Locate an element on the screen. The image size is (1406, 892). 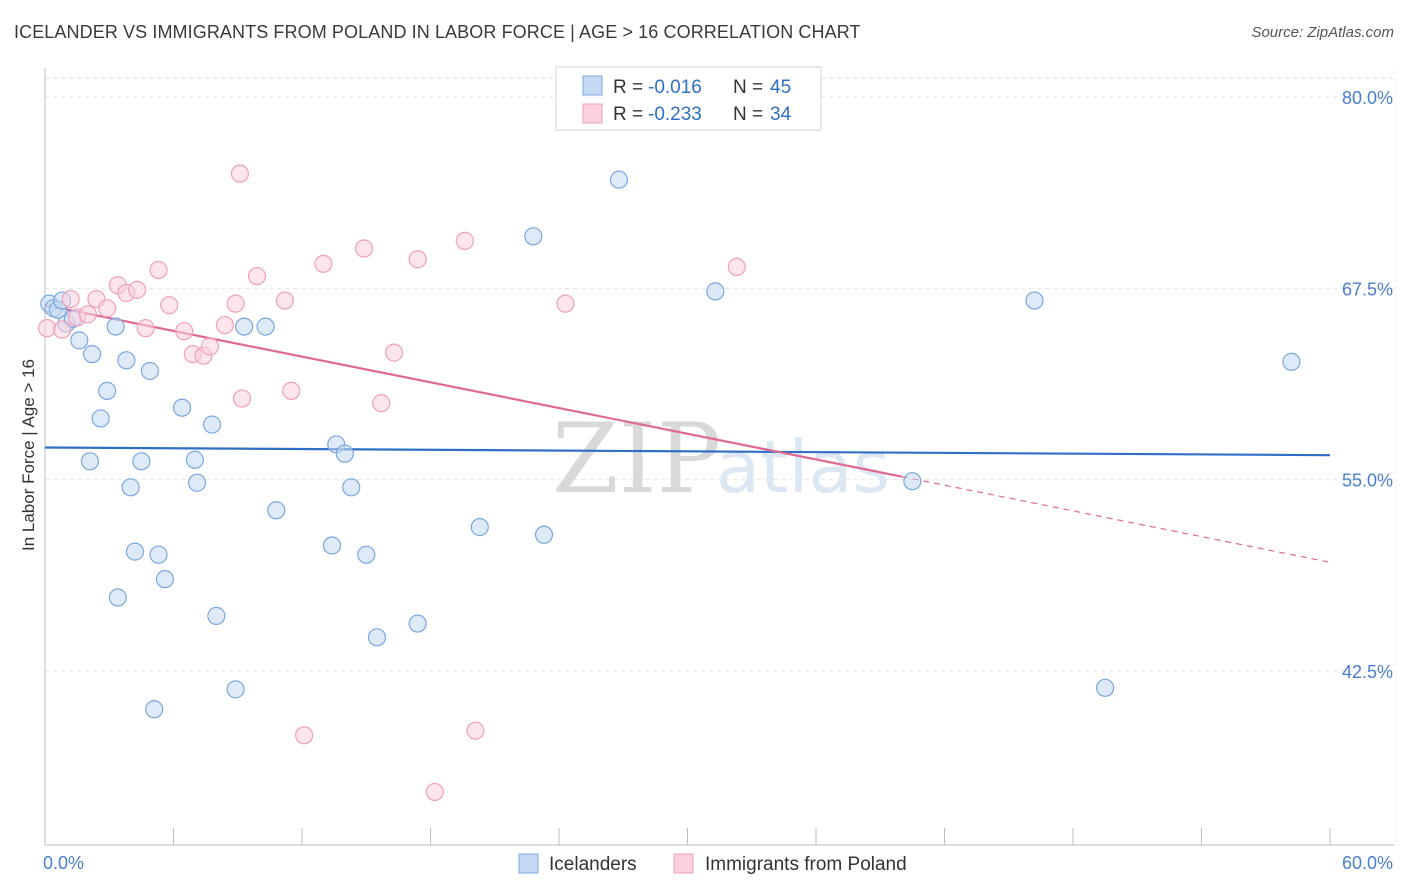
x-tick-labels: 0.0% 60.0% is located at coordinates (718, 863).